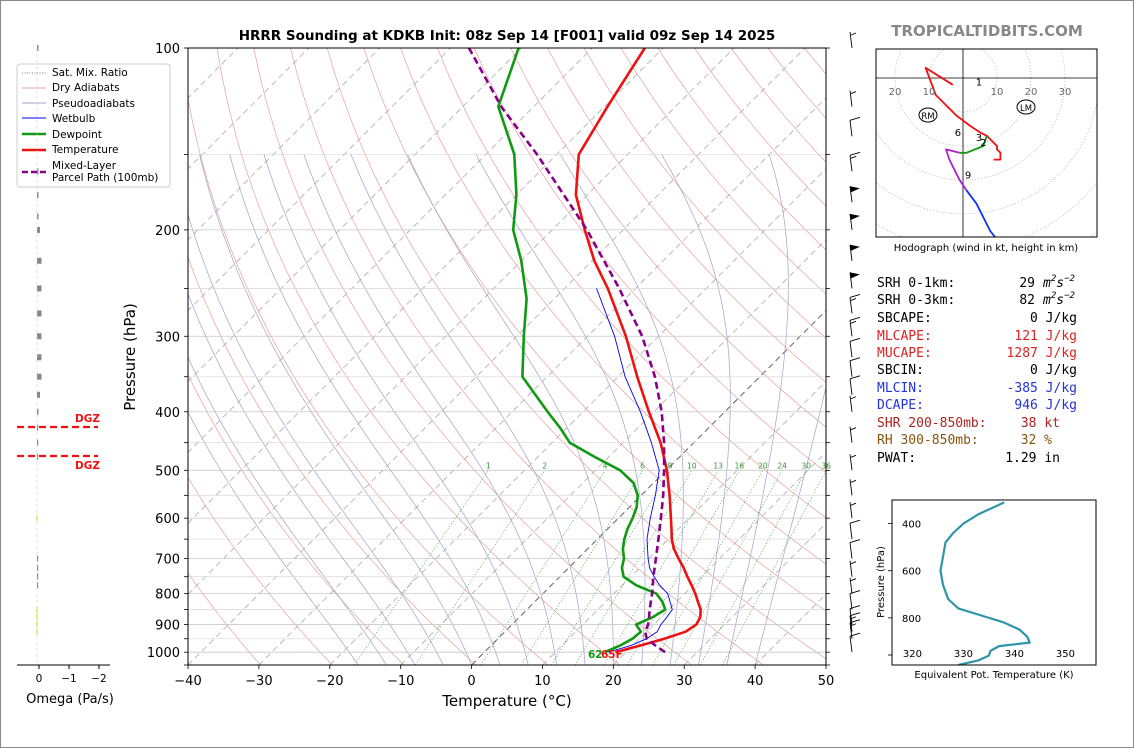 This screenshot has width=1134, height=748. Describe the element at coordinates (684, 681) in the screenshot. I see `x-tick-label: 30` at that location.